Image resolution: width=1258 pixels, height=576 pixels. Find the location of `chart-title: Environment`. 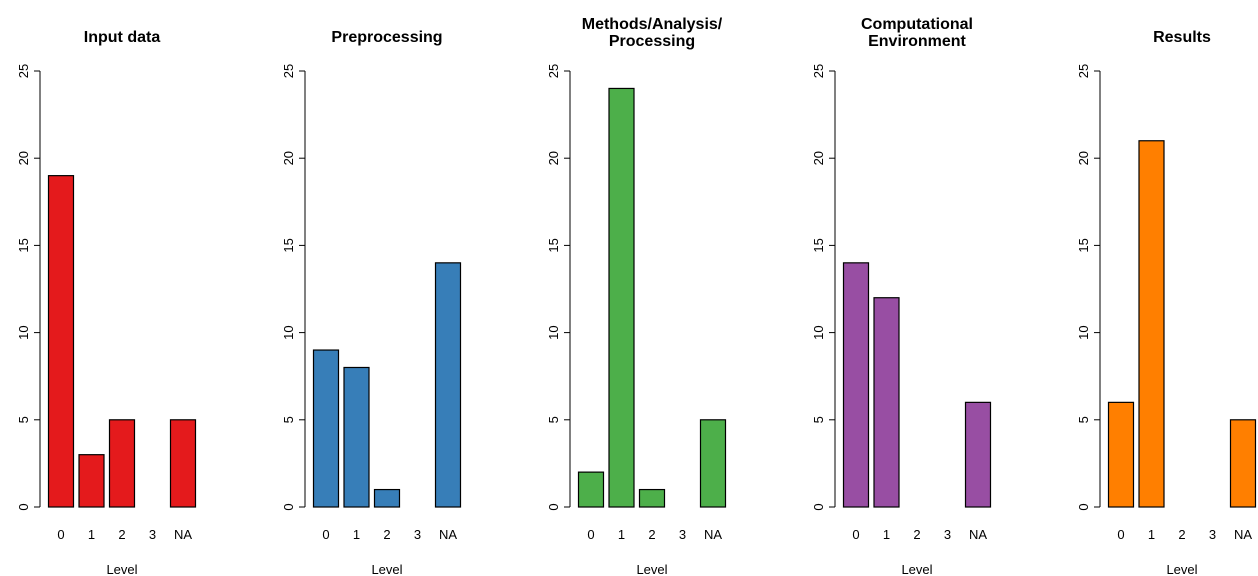

chart-title: Environment is located at coordinates (917, 41).